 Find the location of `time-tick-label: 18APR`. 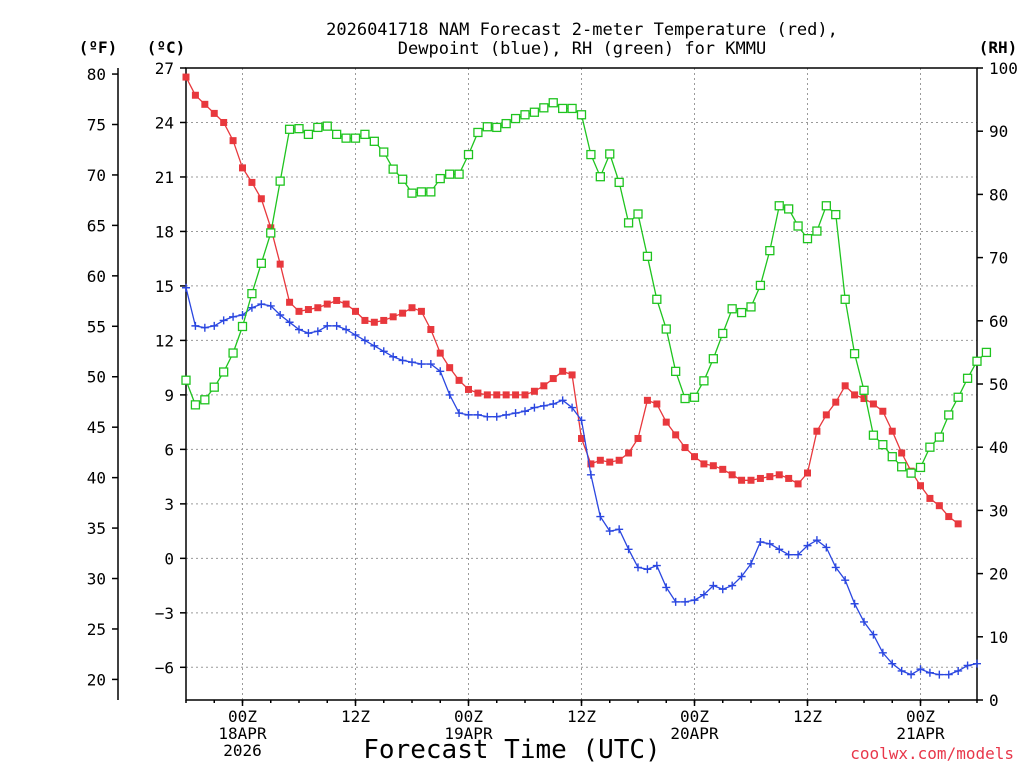

time-tick-label: 18APR is located at coordinates (242, 733).